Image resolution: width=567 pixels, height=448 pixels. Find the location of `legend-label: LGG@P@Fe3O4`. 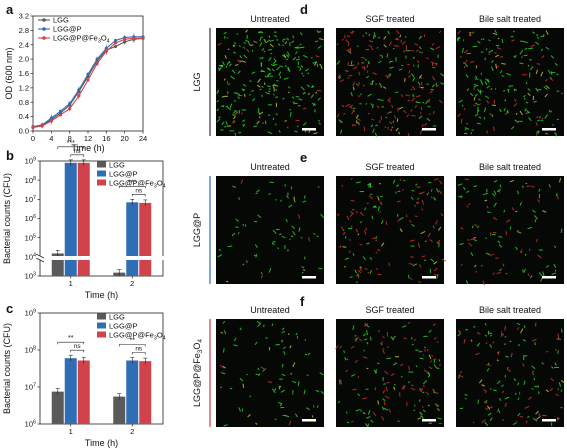

legend-label: LGG@P@Fe3O4 is located at coordinates (137, 335).